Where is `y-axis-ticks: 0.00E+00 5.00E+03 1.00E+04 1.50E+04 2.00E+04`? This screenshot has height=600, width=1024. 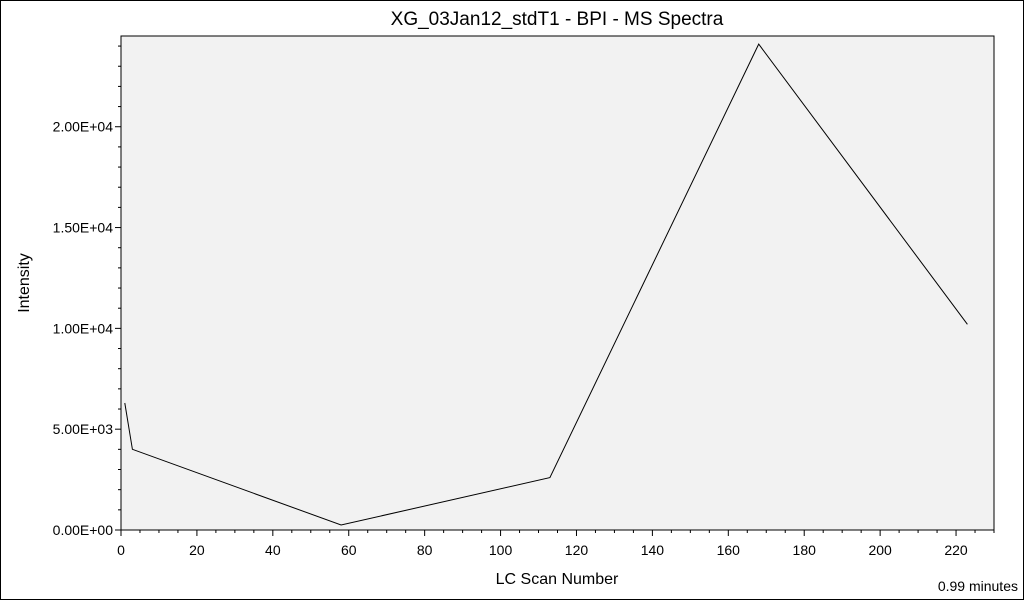 y-axis-ticks: 0.00E+00 5.00E+03 1.00E+04 1.50E+04 2.00E+04 is located at coordinates (87, 291).